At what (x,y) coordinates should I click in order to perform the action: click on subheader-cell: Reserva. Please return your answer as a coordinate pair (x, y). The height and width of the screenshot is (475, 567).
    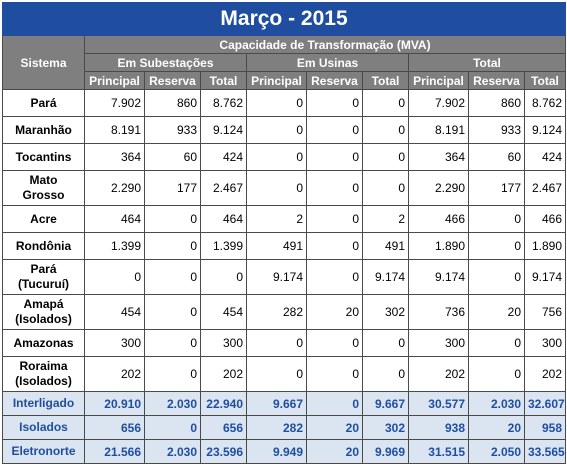
    Looking at the image, I should click on (334, 80).